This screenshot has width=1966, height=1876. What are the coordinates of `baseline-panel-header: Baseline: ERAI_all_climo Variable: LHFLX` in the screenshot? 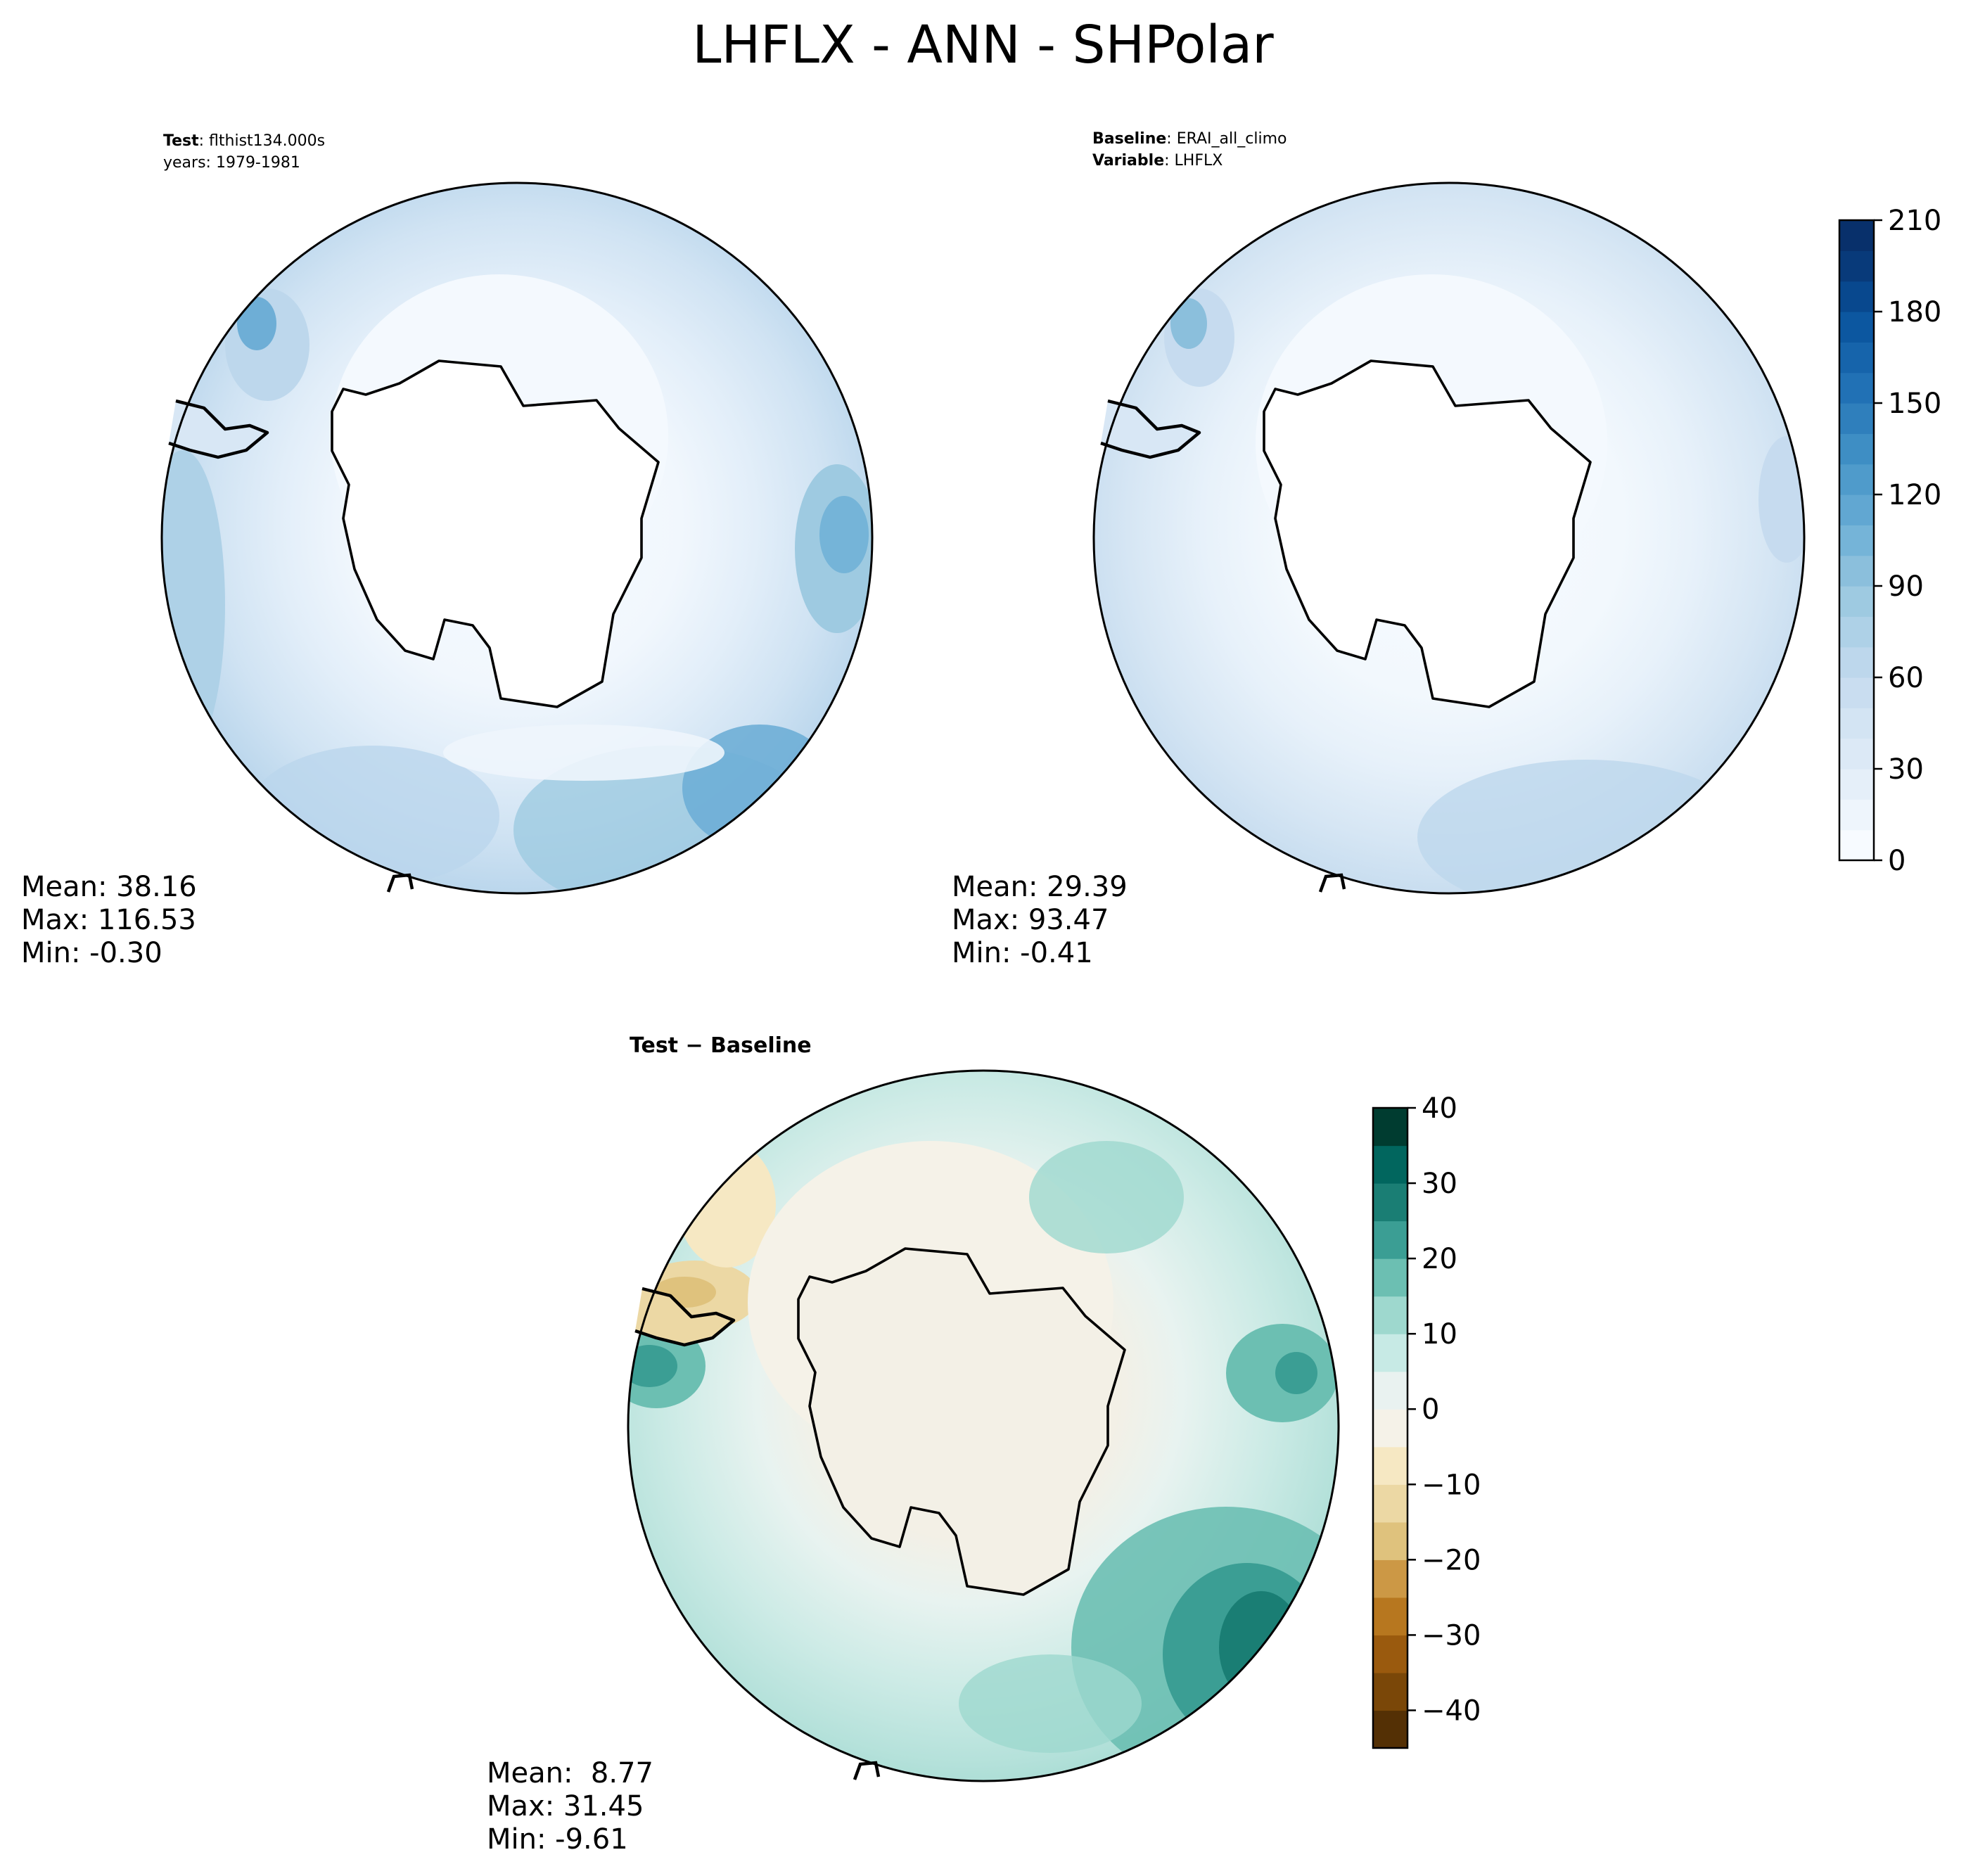 It's located at (1189, 150).